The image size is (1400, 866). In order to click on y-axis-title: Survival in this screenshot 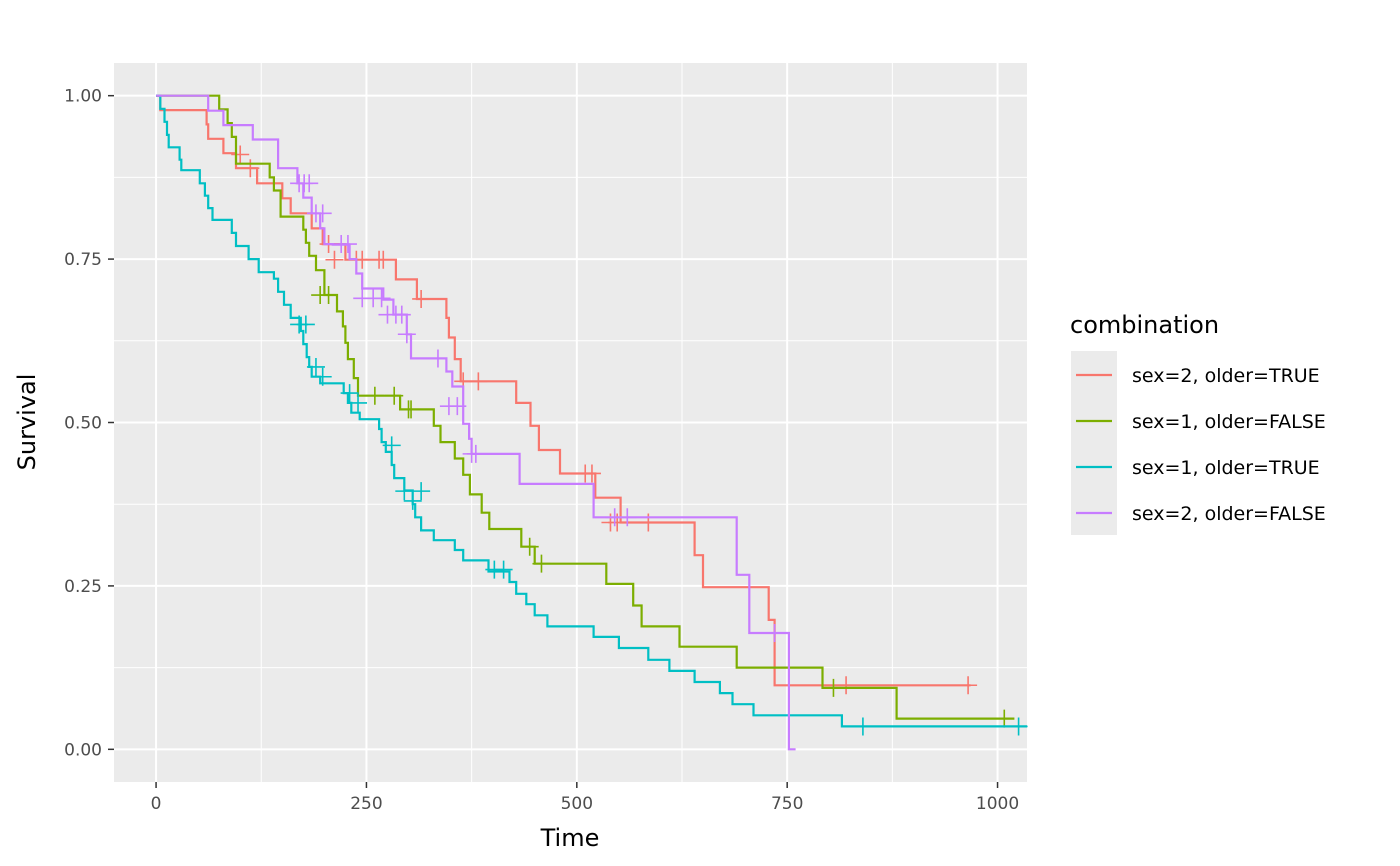, I will do `click(27, 422)`.